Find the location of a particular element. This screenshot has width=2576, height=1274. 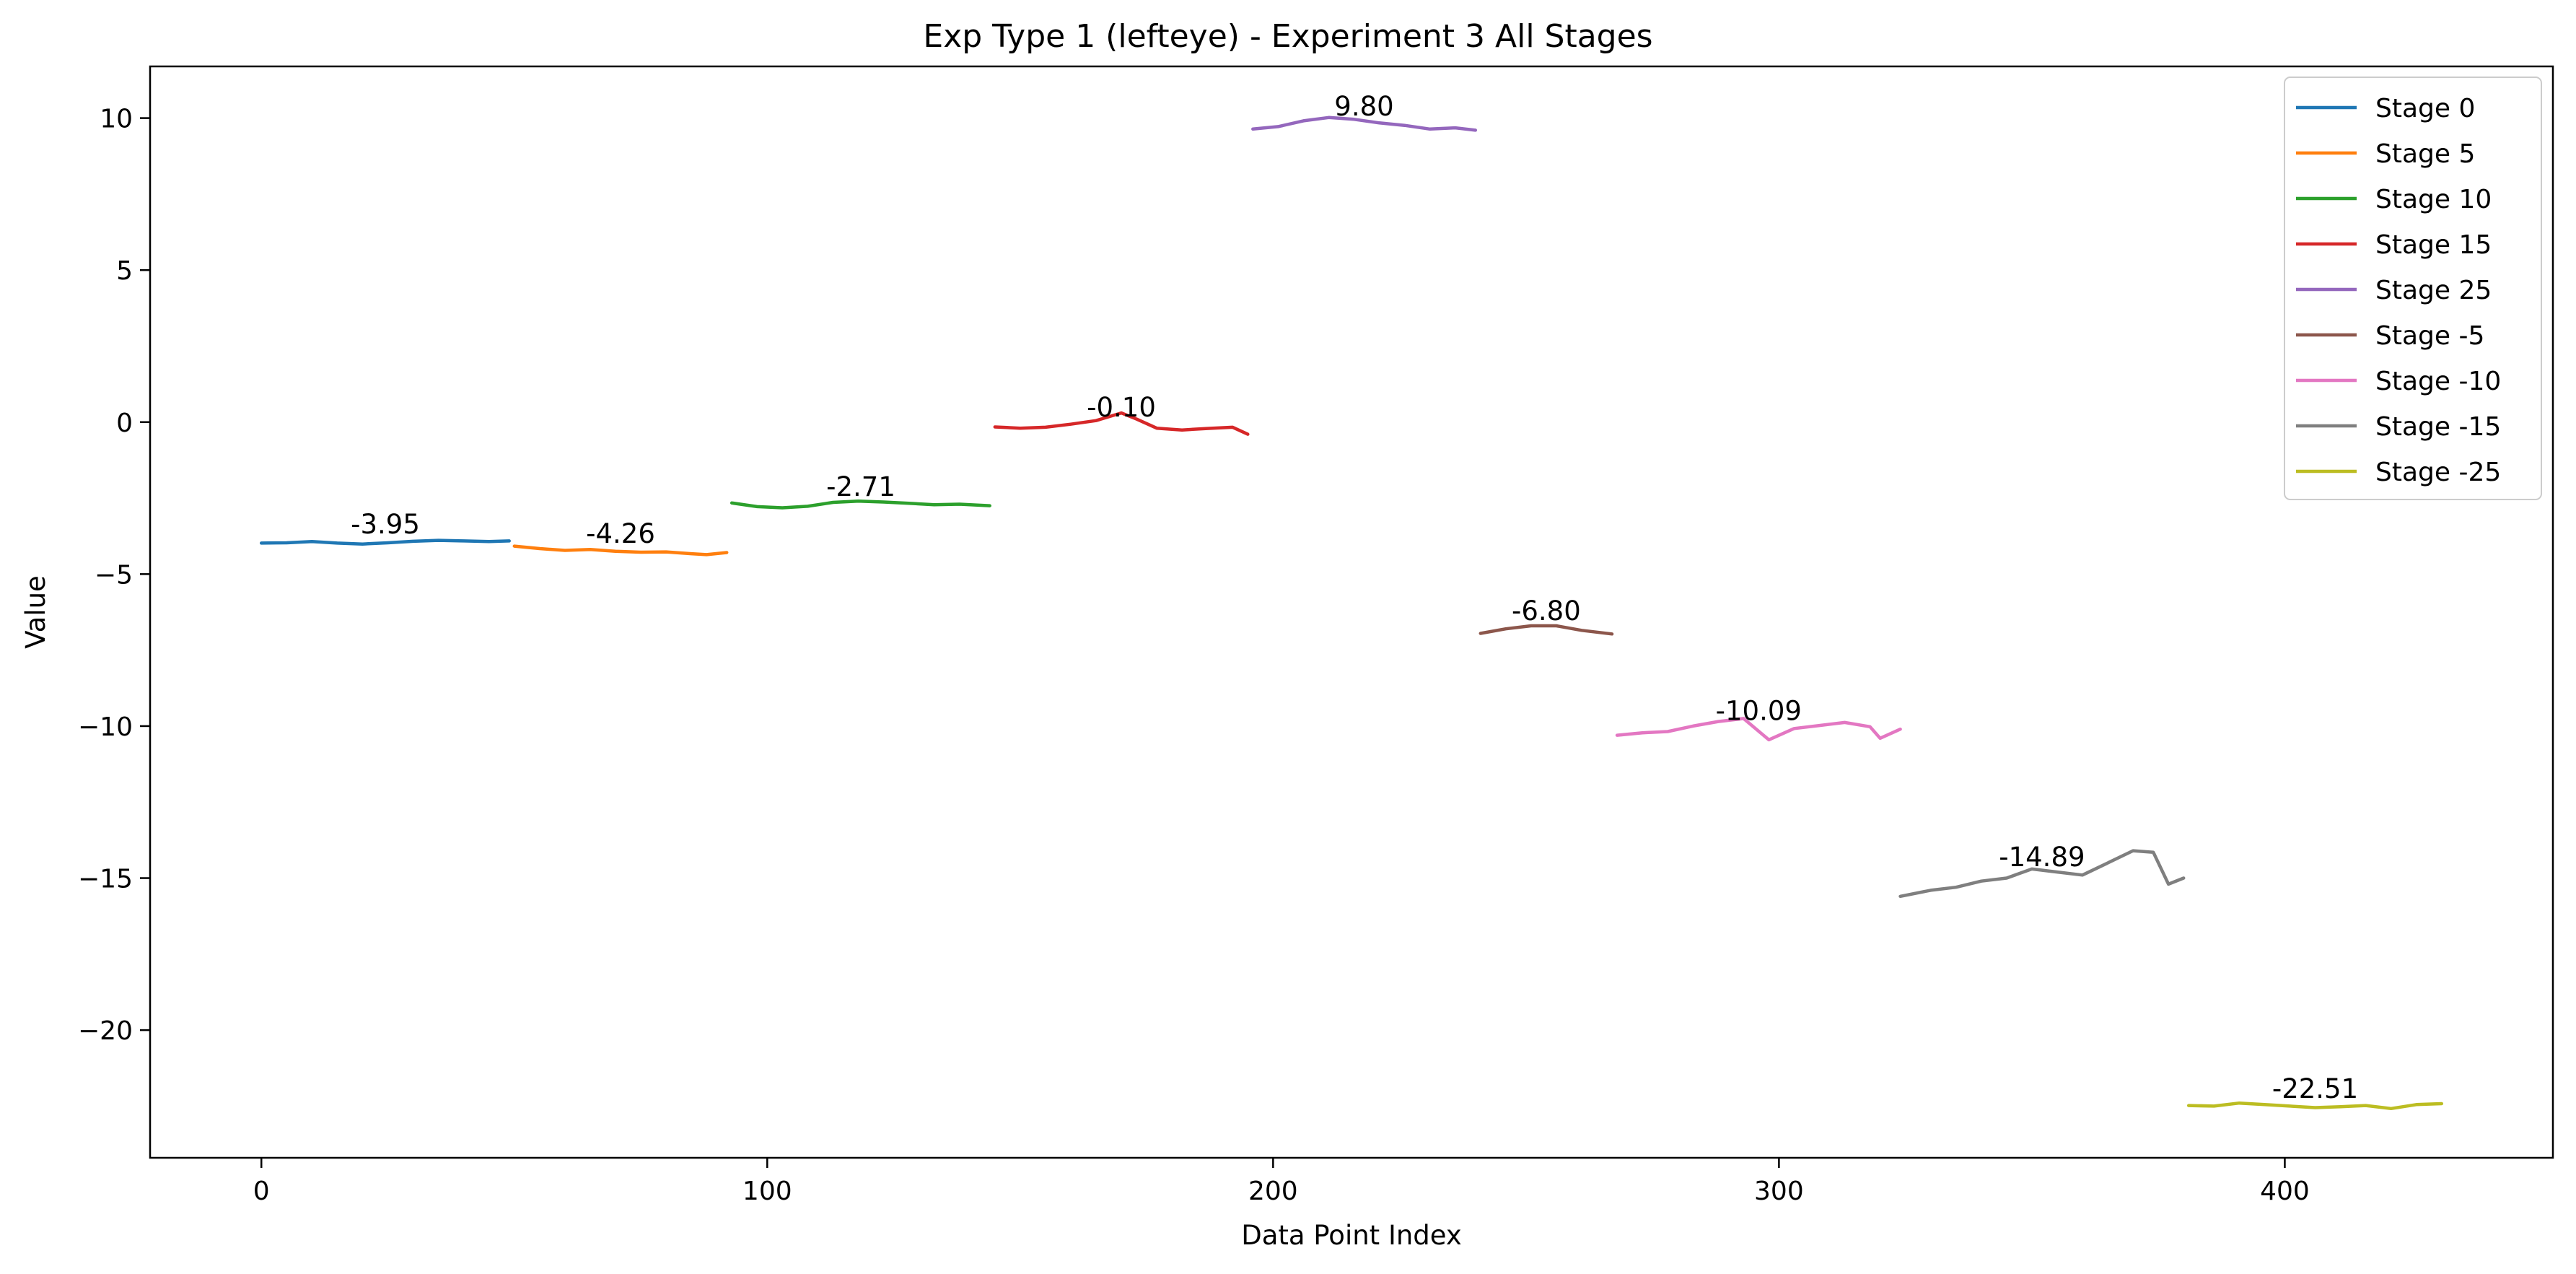

y-tick-label-1: 5 is located at coordinates (124, 271).